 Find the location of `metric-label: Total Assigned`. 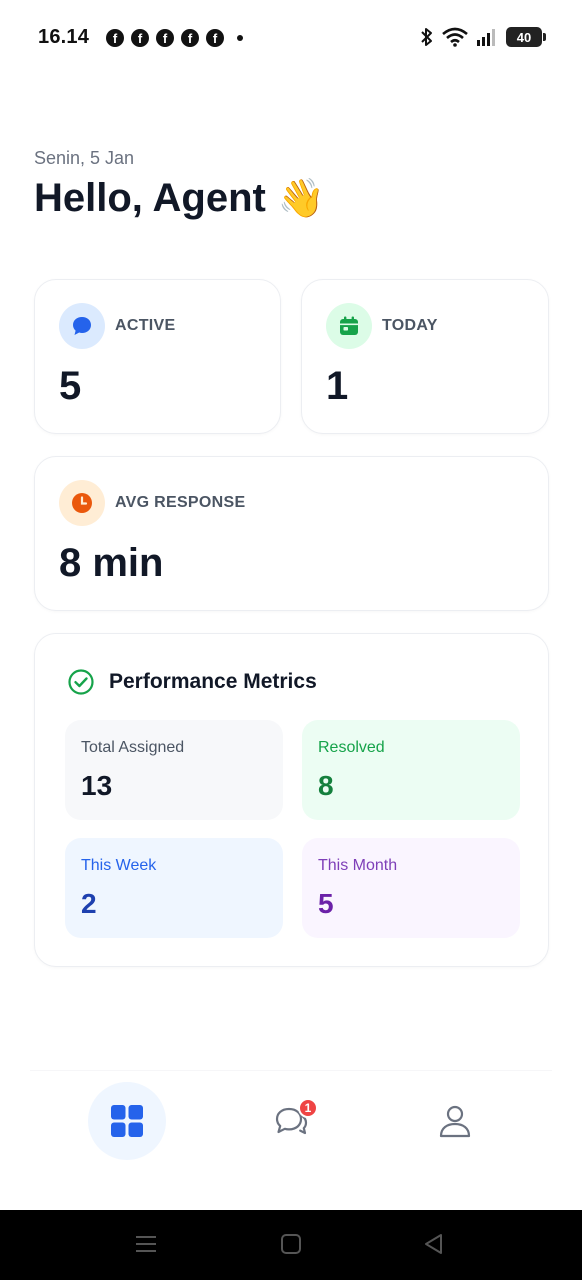

metric-label: Total Assigned is located at coordinates (133, 747).